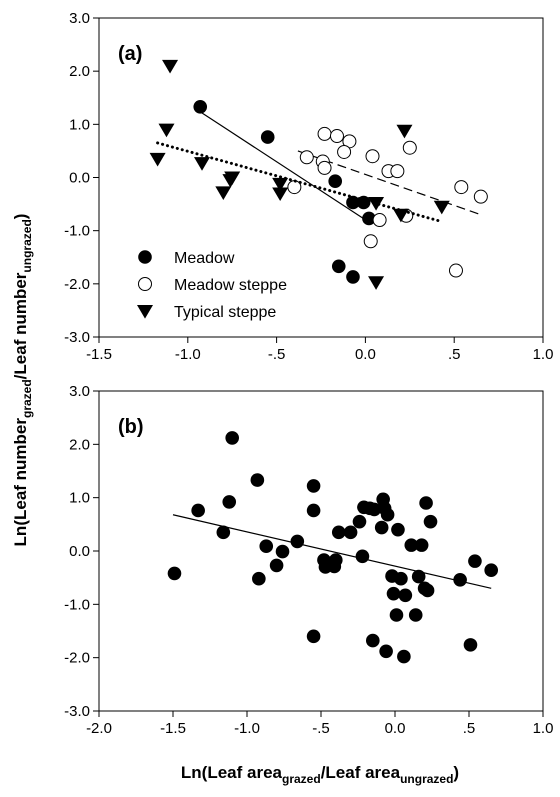 The width and height of the screenshot is (560, 797). Describe the element at coordinates (79, 444) in the screenshot. I see `panel-b-y-tick-label: 2.0` at that location.